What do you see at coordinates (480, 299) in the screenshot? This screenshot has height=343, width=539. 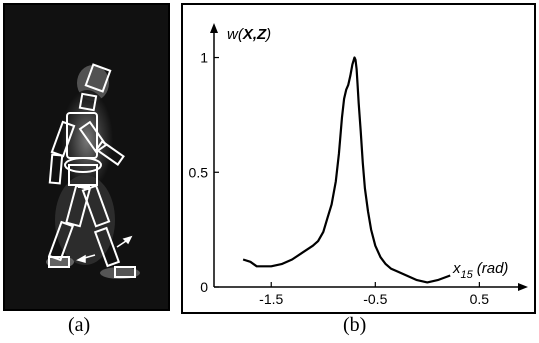 I see `x-tick-label: 0.5` at bounding box center [480, 299].